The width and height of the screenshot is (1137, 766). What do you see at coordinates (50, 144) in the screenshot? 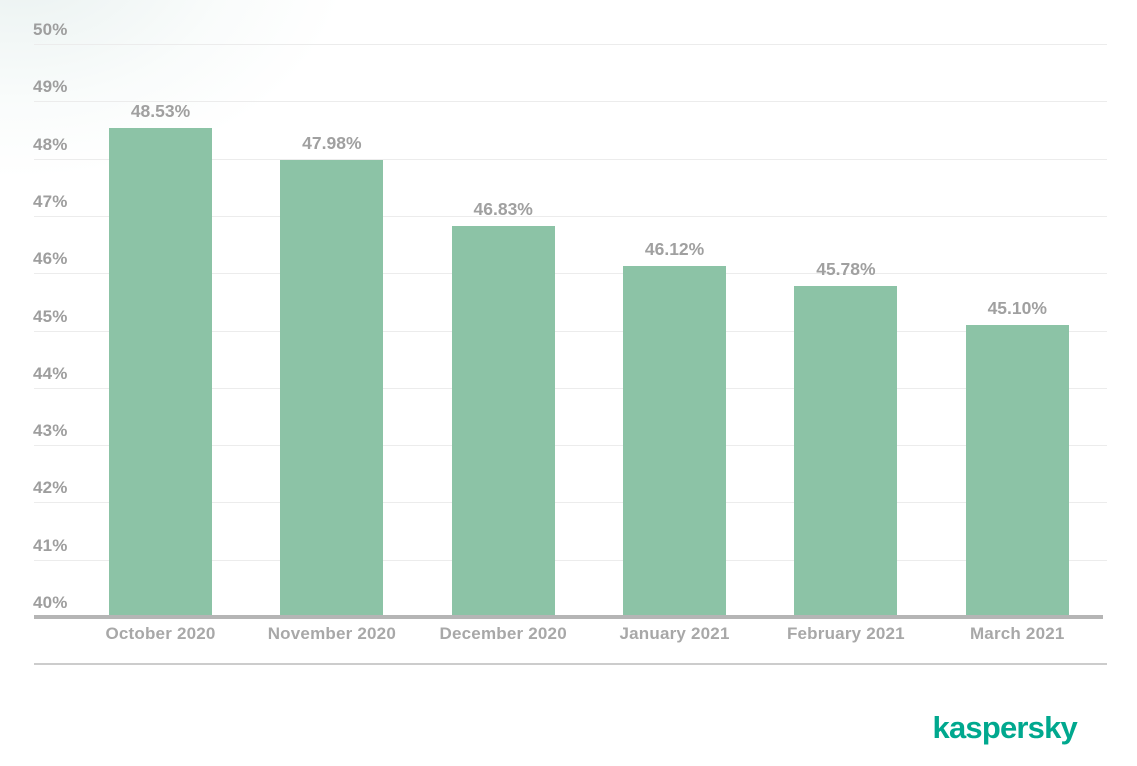
I see `y-axis-tick-label: 48%` at bounding box center [50, 144].